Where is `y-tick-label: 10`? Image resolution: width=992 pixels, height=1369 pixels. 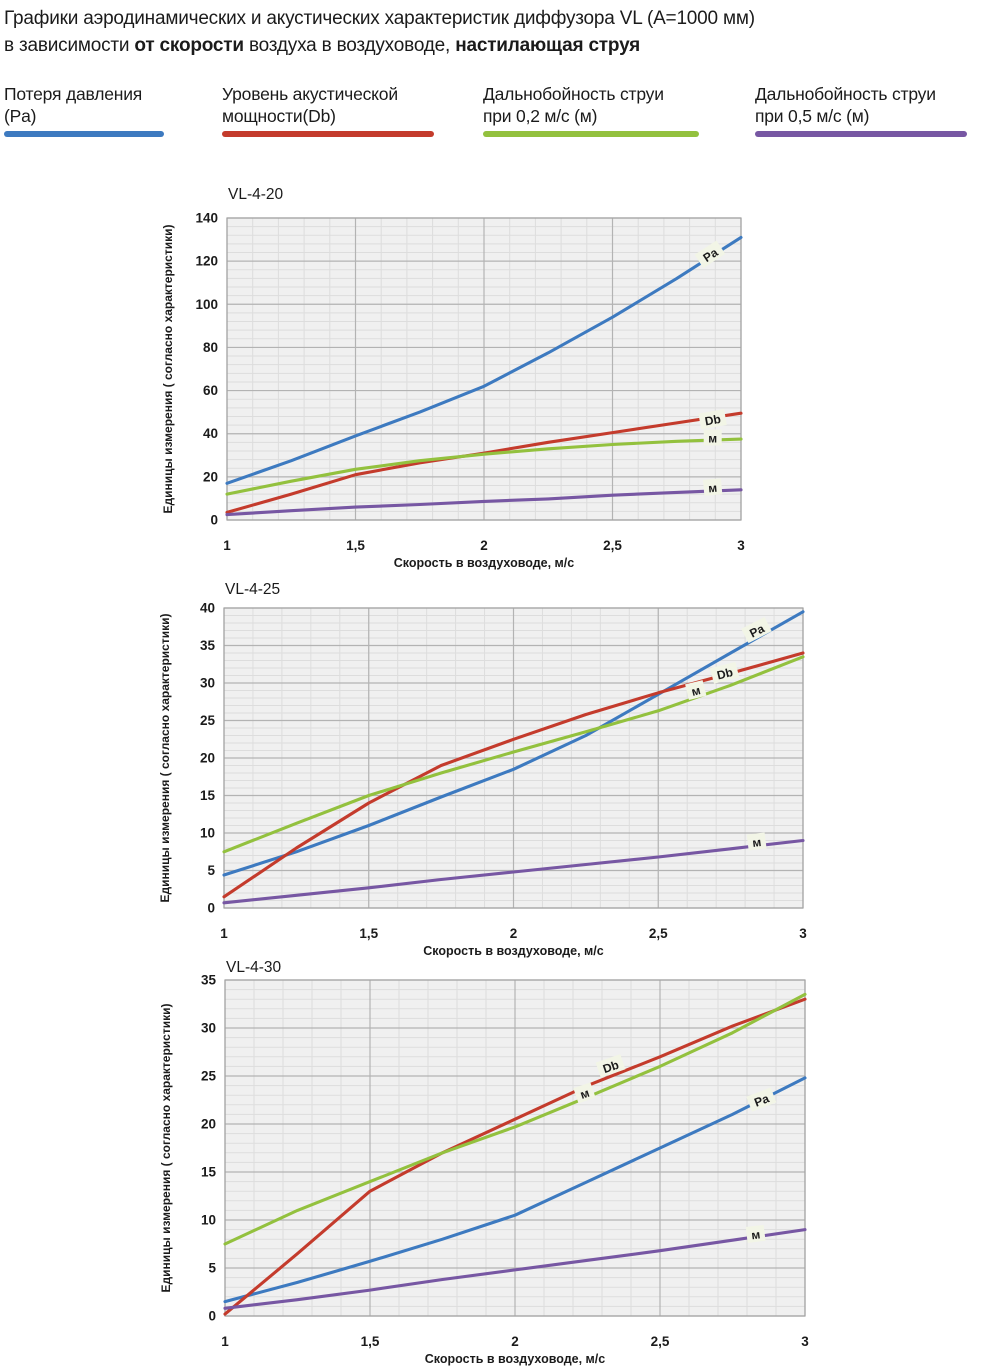
y-tick-label: 10 is located at coordinates (208, 1220).